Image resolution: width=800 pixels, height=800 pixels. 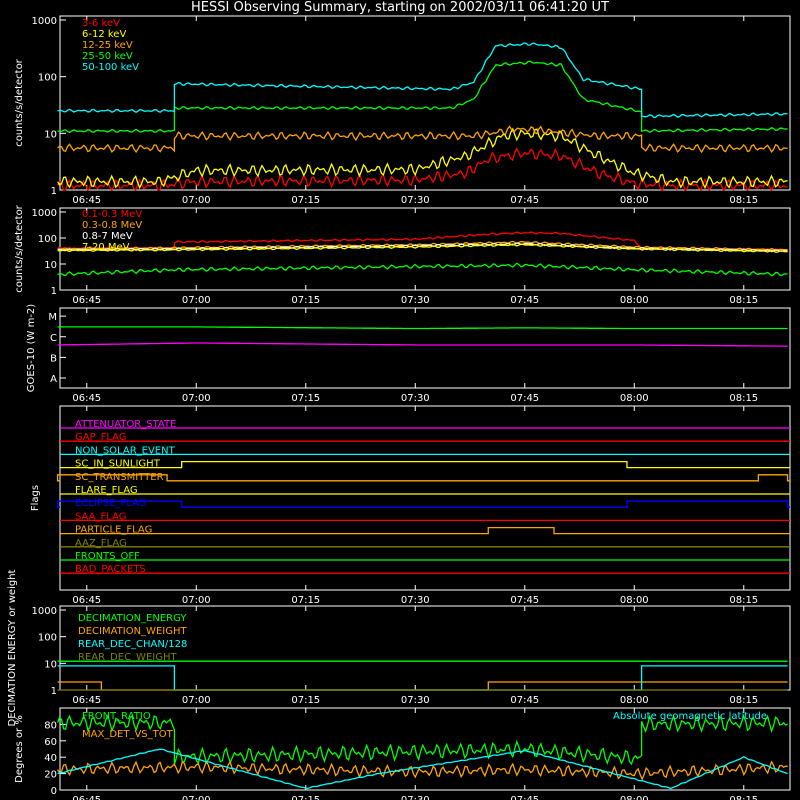 I want to click on legend-entry: DECIMATION_WEIGHT, so click(x=132, y=631).